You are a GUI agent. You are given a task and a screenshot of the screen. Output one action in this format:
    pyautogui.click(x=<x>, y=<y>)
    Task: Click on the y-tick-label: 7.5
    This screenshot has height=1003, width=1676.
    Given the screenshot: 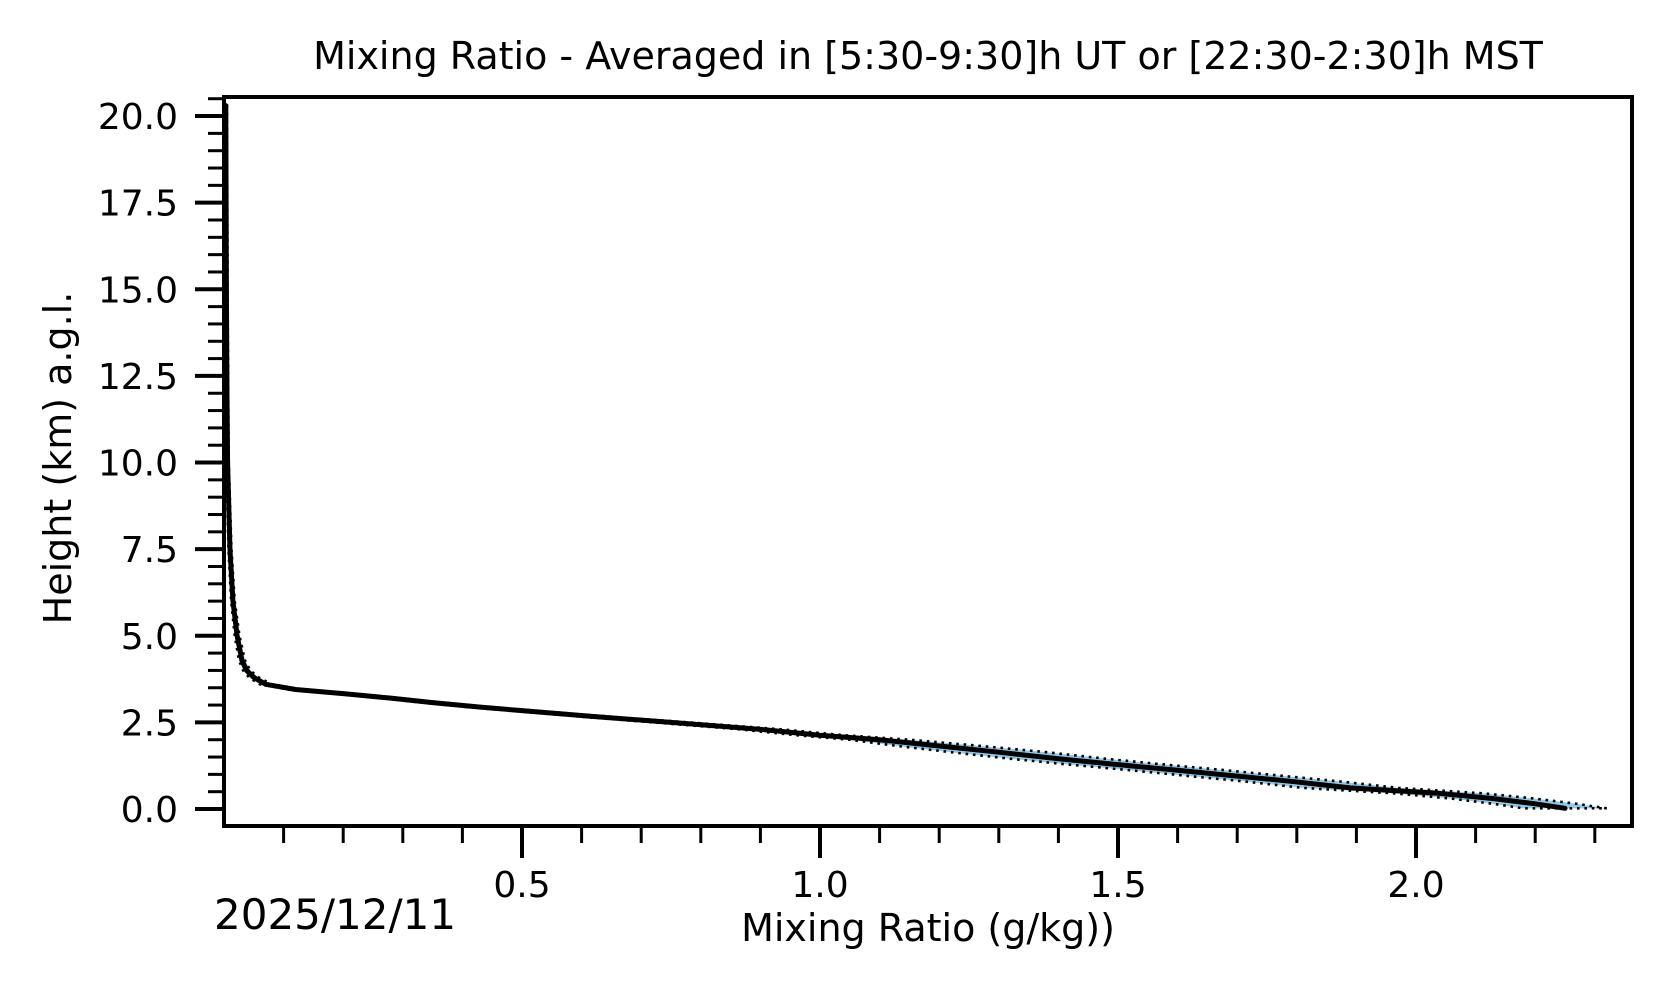 What is the action you would take?
    pyautogui.click(x=149, y=550)
    